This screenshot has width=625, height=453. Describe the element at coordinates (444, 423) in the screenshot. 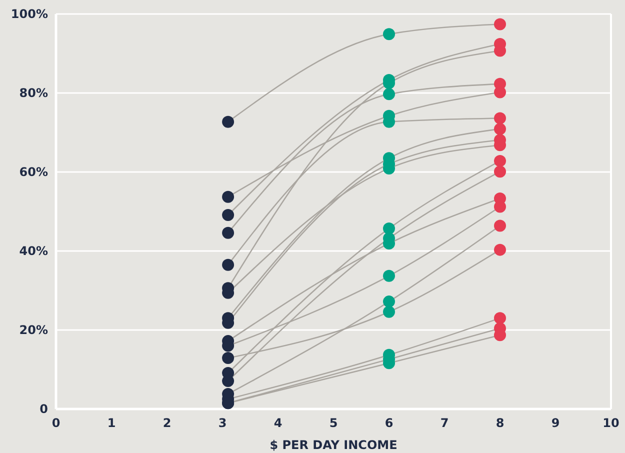

I see `x-tick-label: 7` at that location.